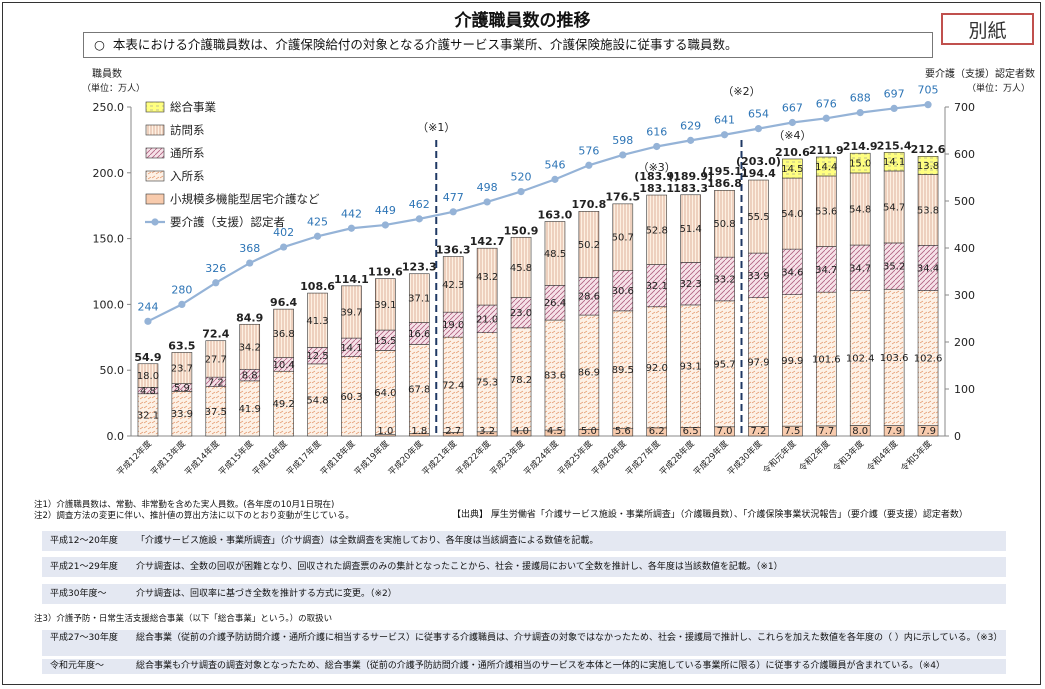  Describe the element at coordinates (928, 431) in the screenshot. I see `segment-value-label: 7.9` at that location.